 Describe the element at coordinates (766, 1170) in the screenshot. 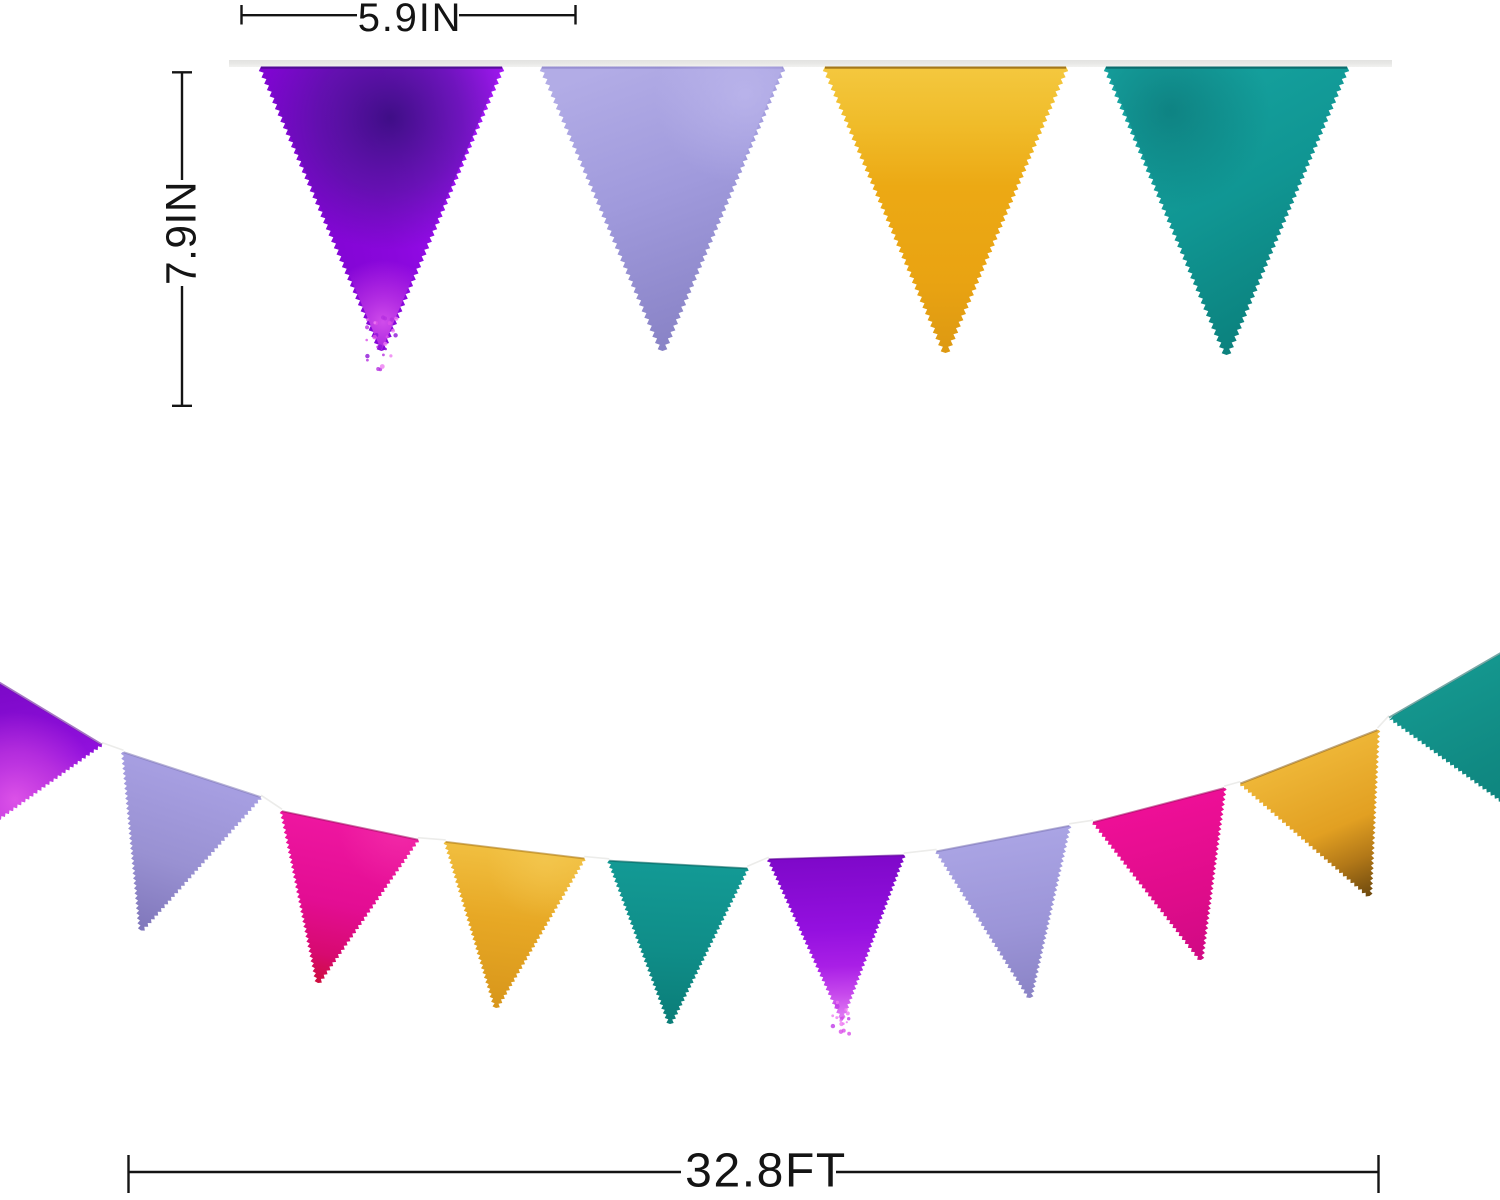

I see `svg-text: 32.8FT` at that location.